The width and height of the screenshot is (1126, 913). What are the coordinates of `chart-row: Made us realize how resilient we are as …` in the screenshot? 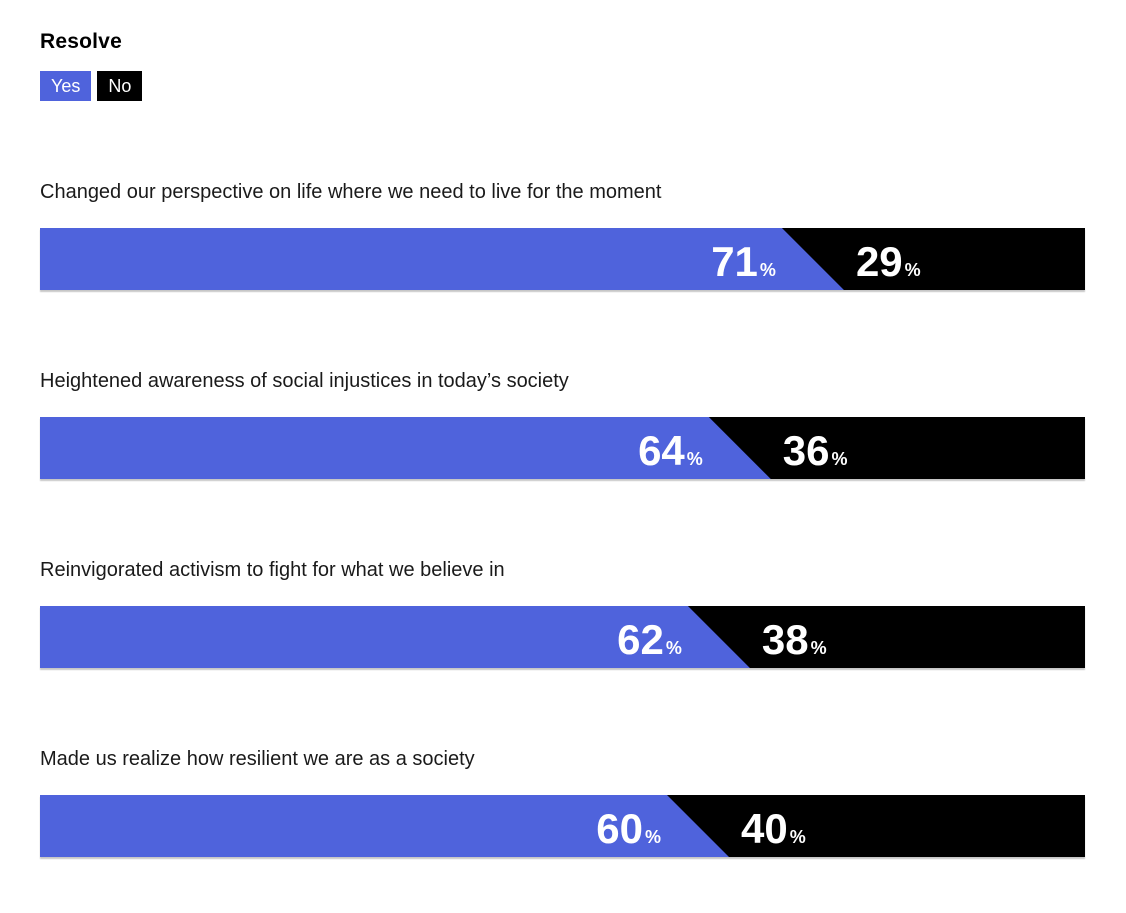 It's located at (562, 801).